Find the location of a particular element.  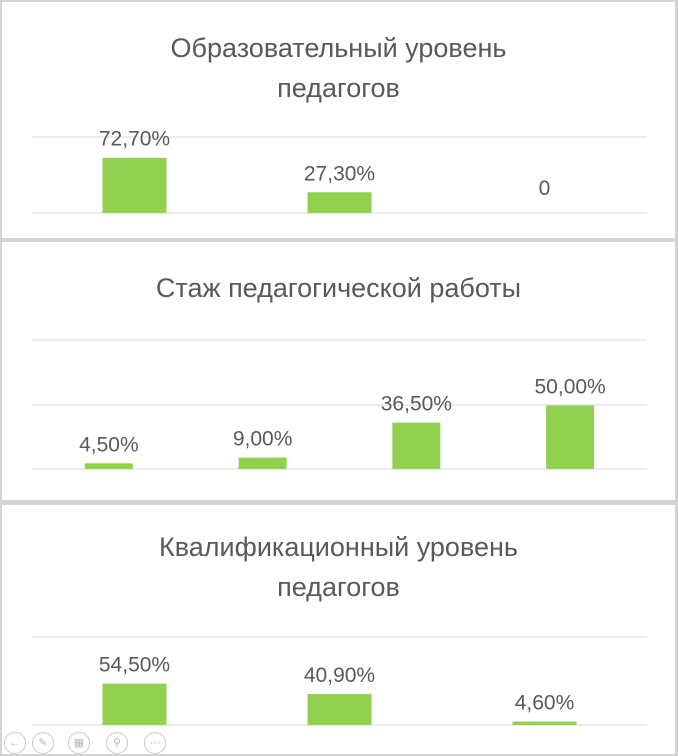

data-label: 40,90% is located at coordinates (339, 675).